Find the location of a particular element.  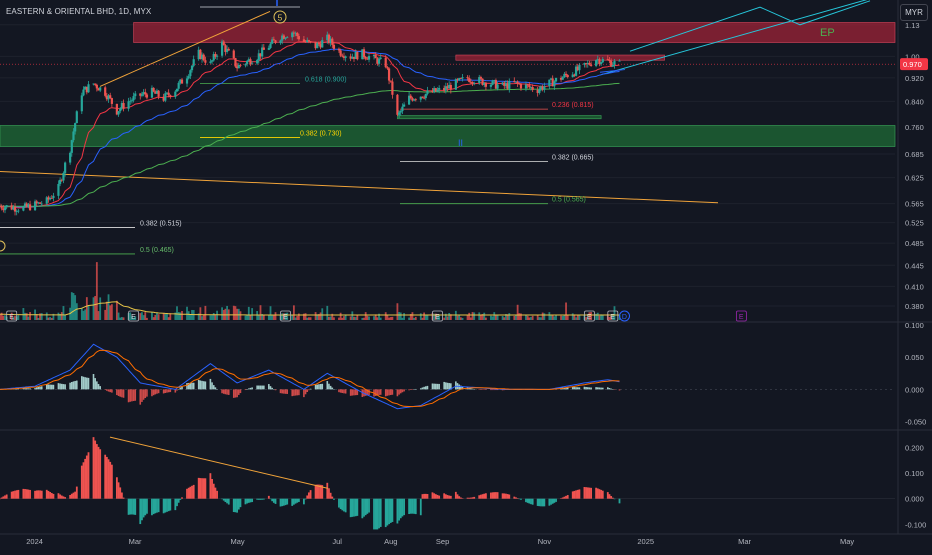

time-axis-label: Mar is located at coordinates (135, 541).